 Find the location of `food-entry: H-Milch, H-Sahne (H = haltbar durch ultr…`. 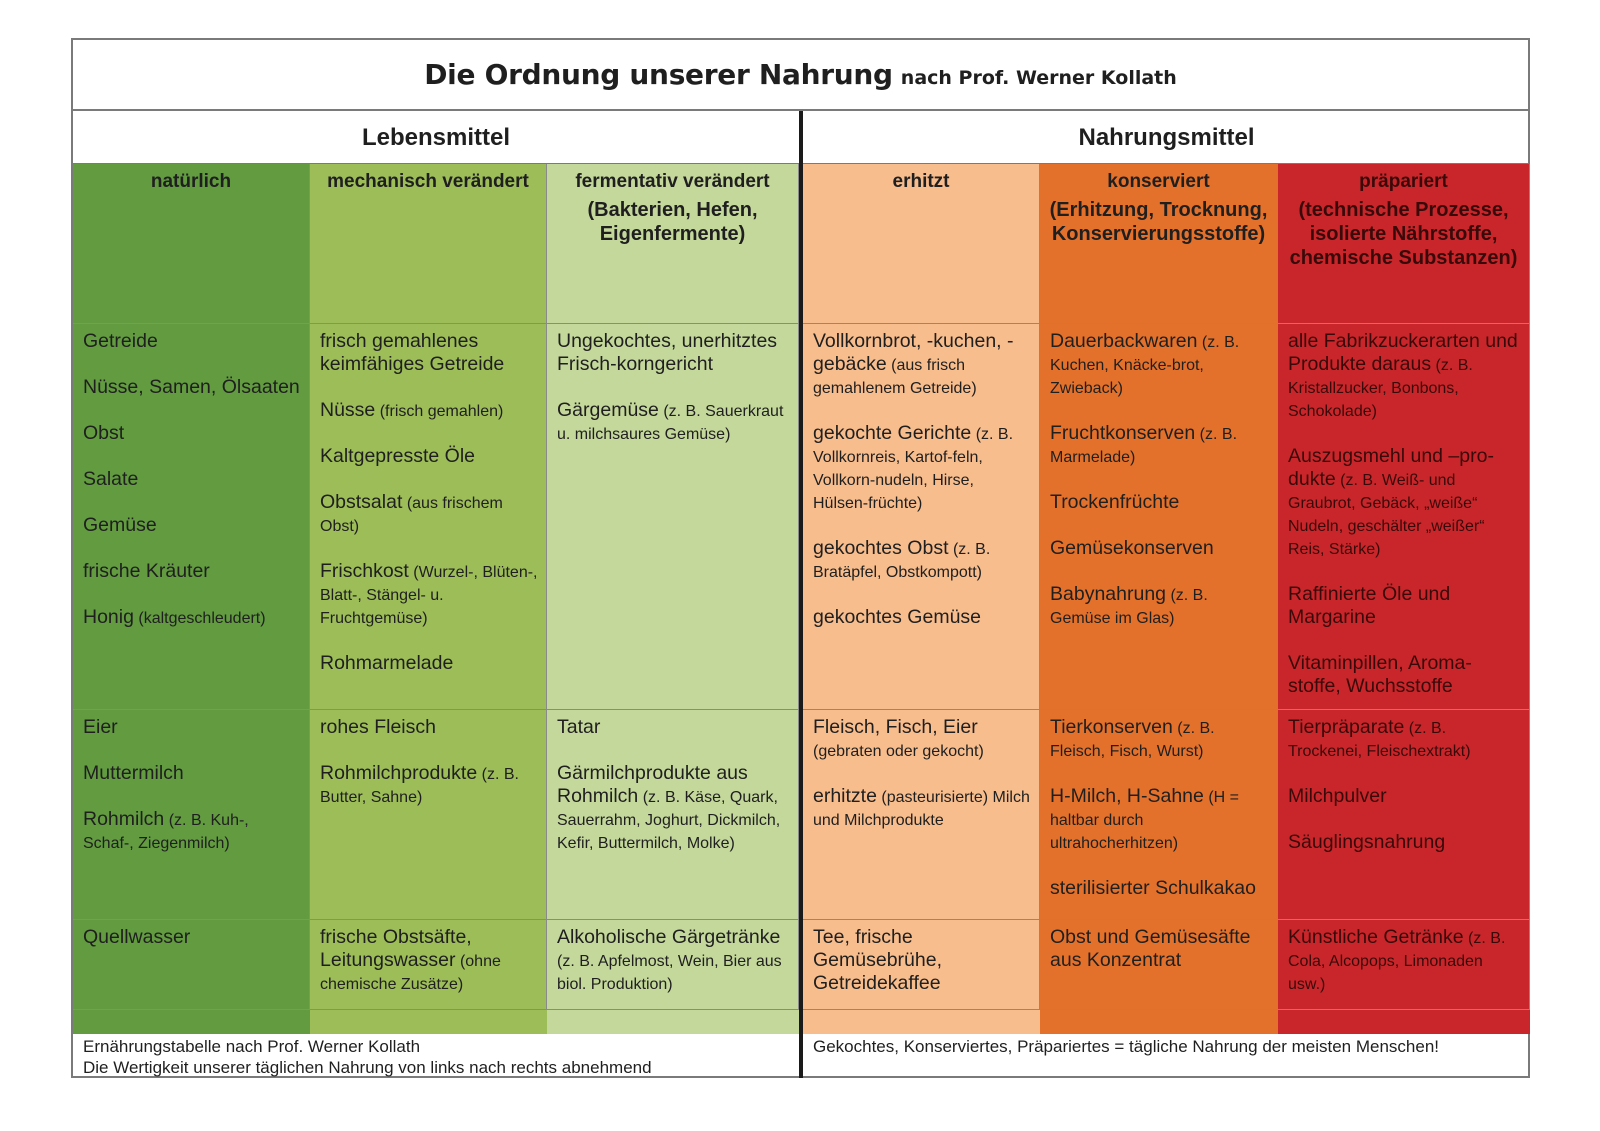

food-entry: H-Milch, H-Sahne (H = haltbar durch ultr… is located at coordinates (1145, 818).